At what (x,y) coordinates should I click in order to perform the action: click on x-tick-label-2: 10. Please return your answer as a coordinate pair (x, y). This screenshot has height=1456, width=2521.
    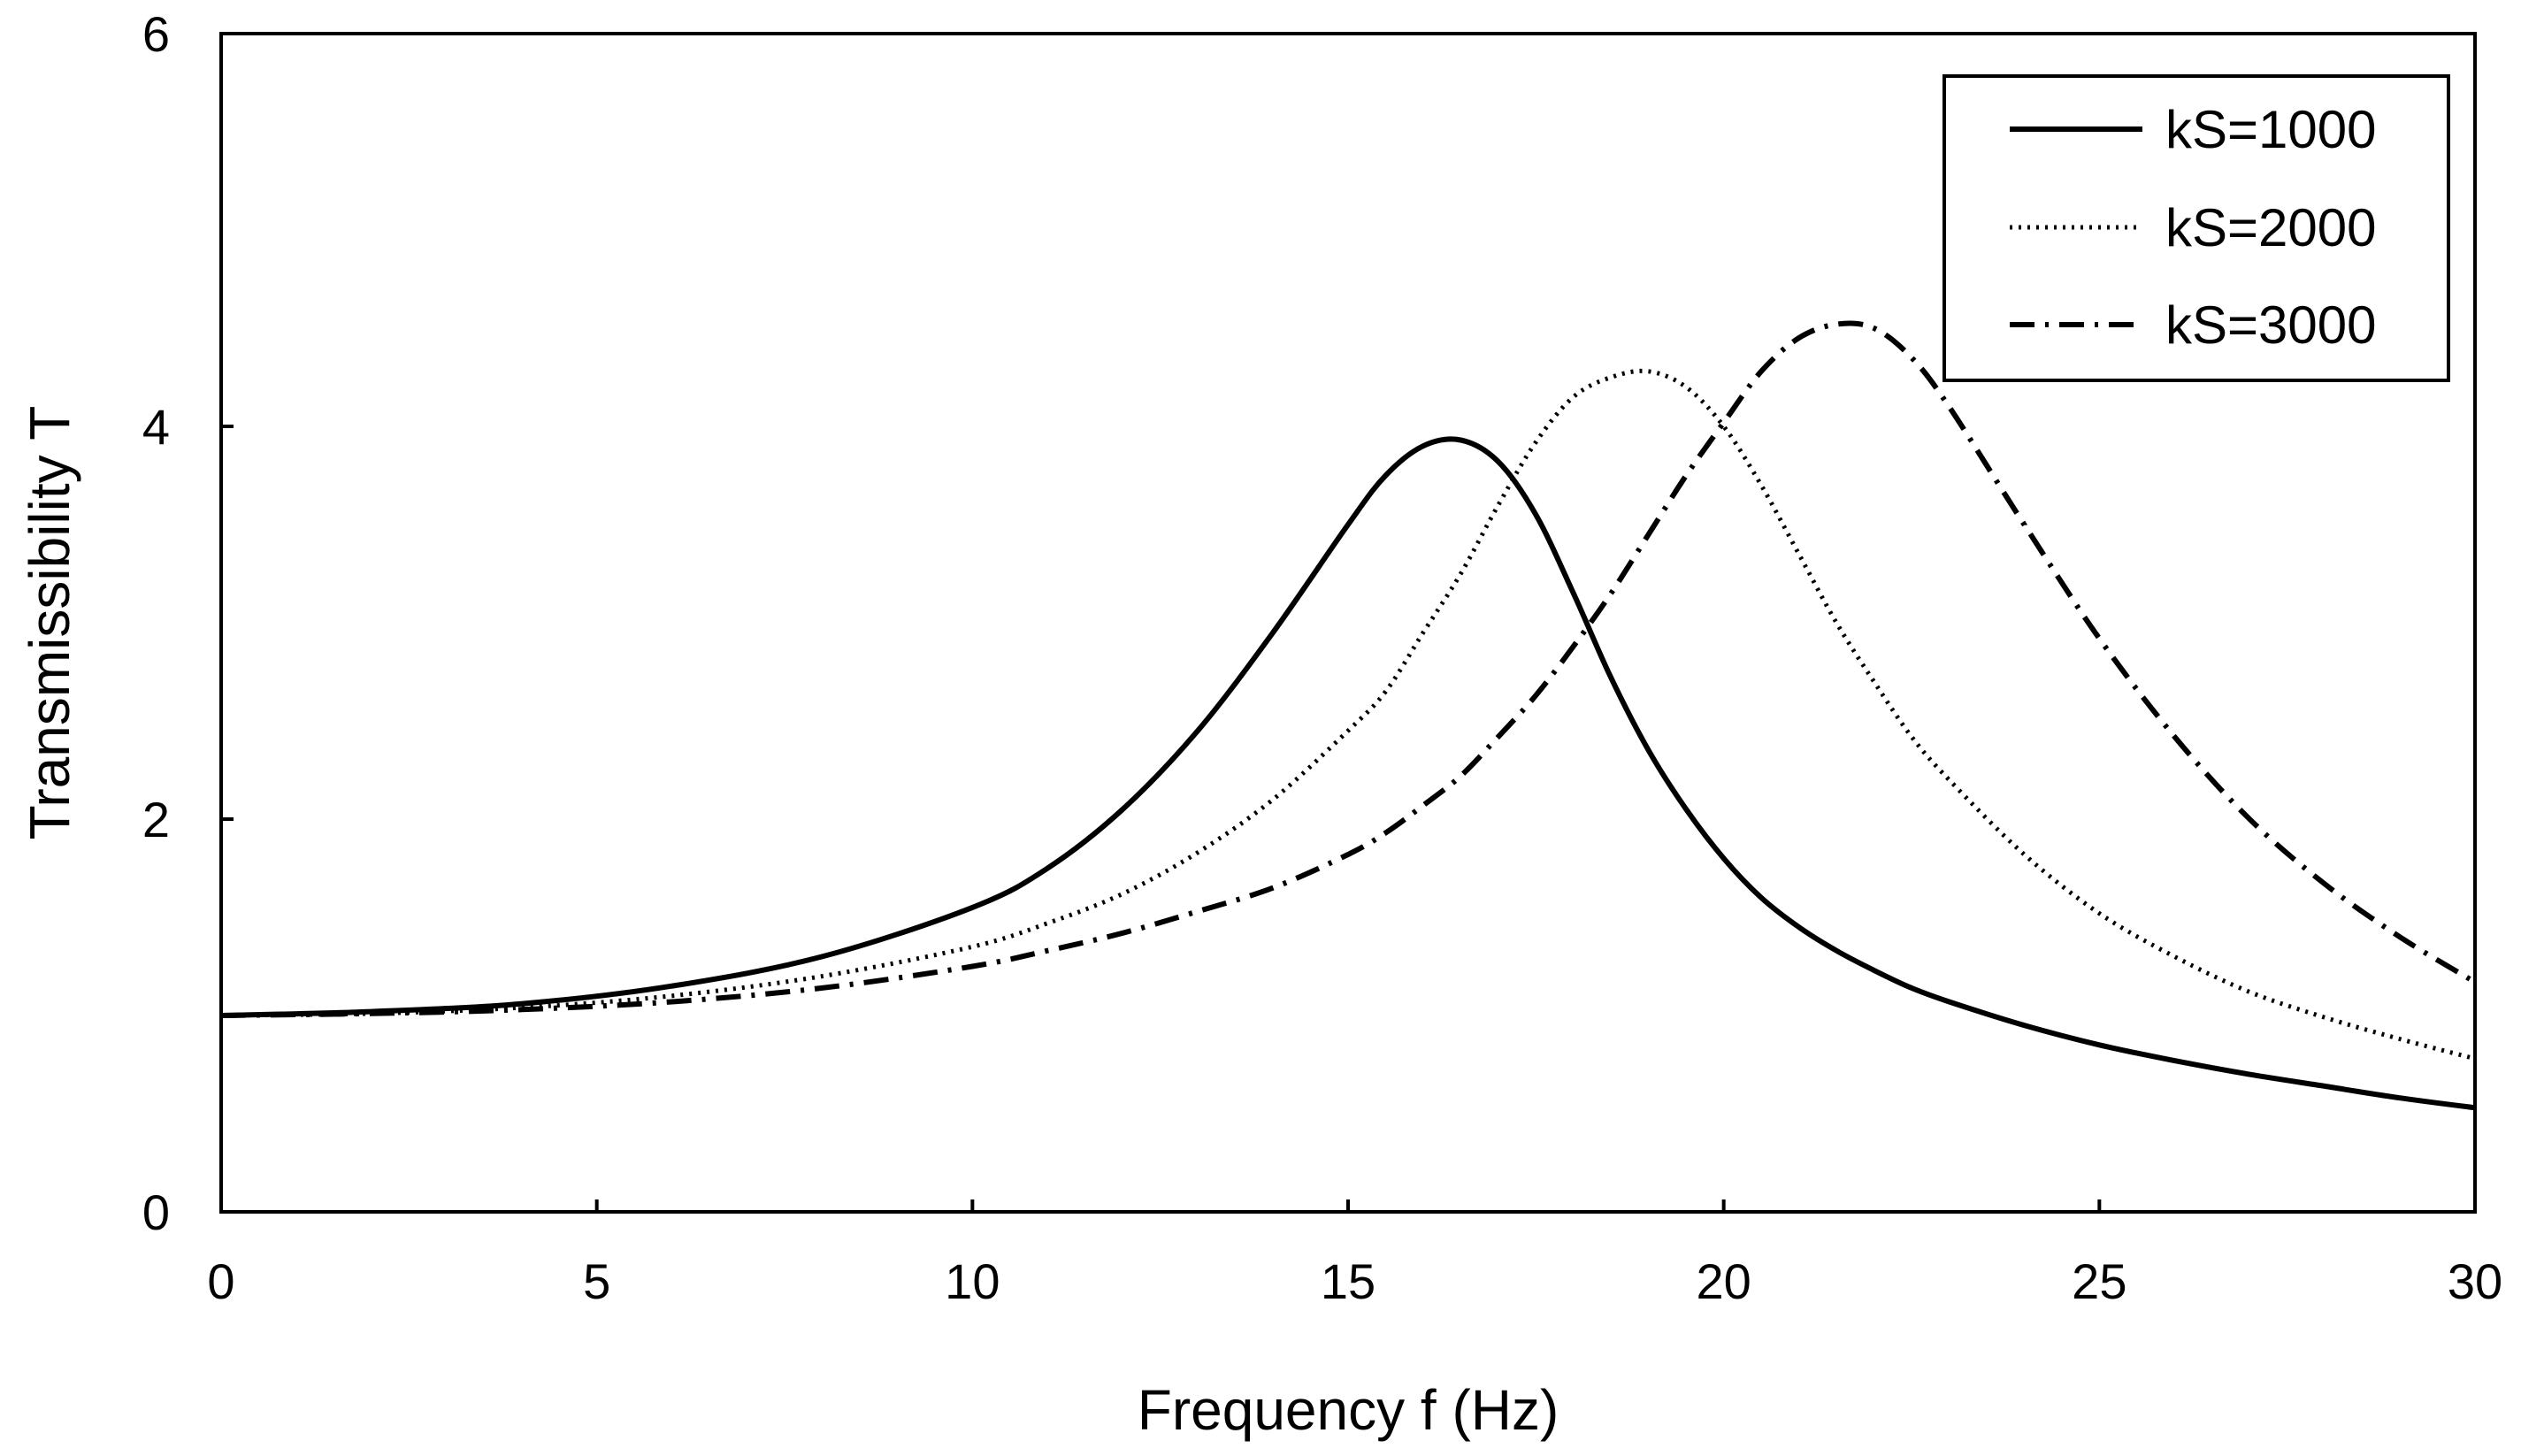
    Looking at the image, I should click on (972, 1281).